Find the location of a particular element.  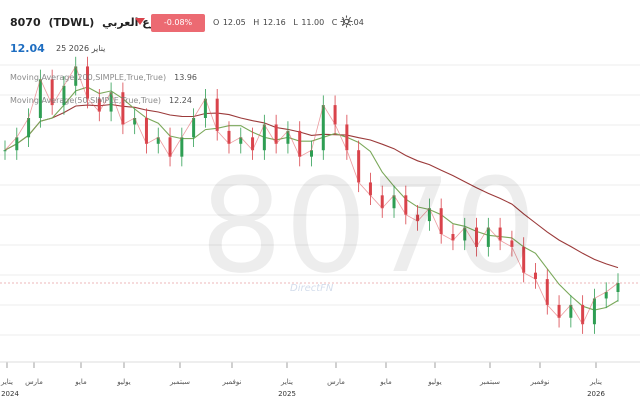

brand-watermark: DirectFN is located at coordinates (312, 288).